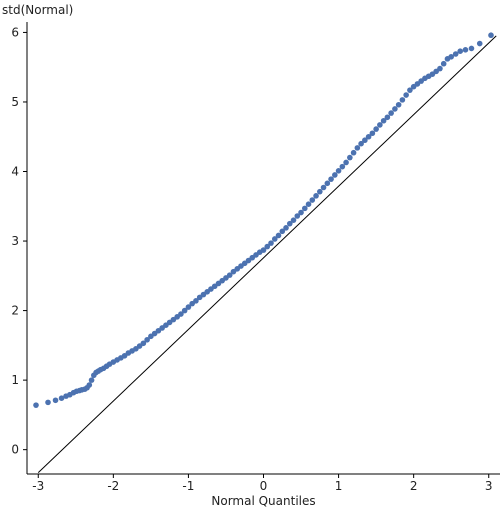 The image size is (504, 512). Describe the element at coordinates (15, 172) in the screenshot. I see `y-tick-label: 4` at that location.